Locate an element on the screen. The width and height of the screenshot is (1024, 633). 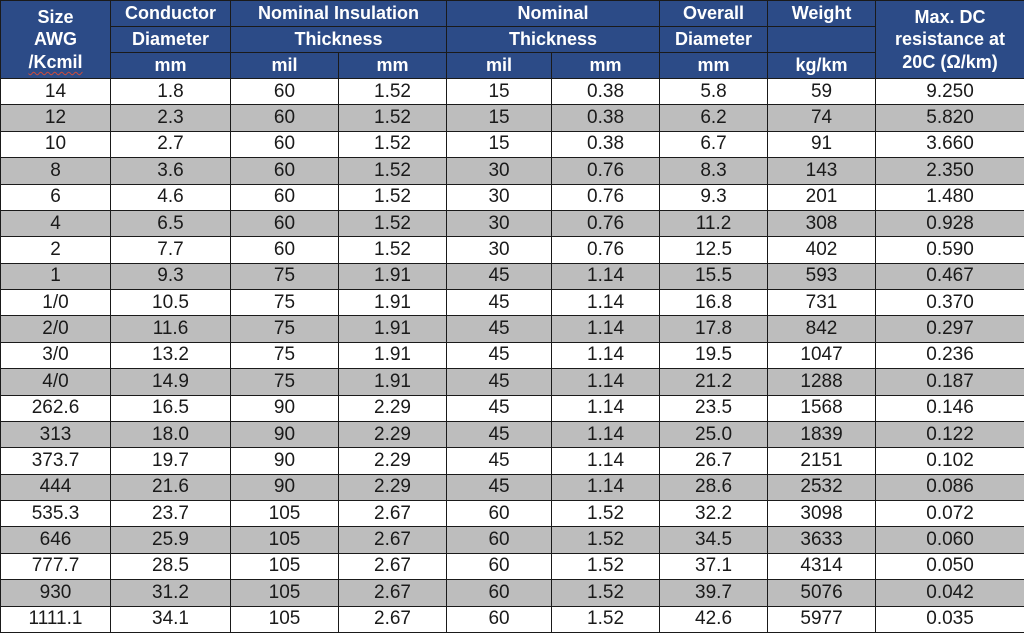
table-cell: 2532 is located at coordinates (822, 487).